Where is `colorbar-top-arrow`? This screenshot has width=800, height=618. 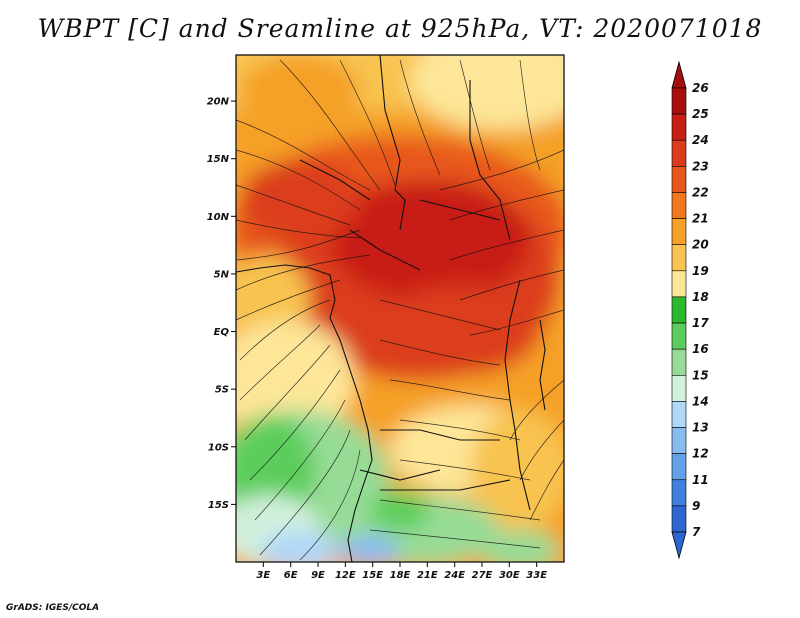
colorbar-top-arrow is located at coordinates (679, 74).